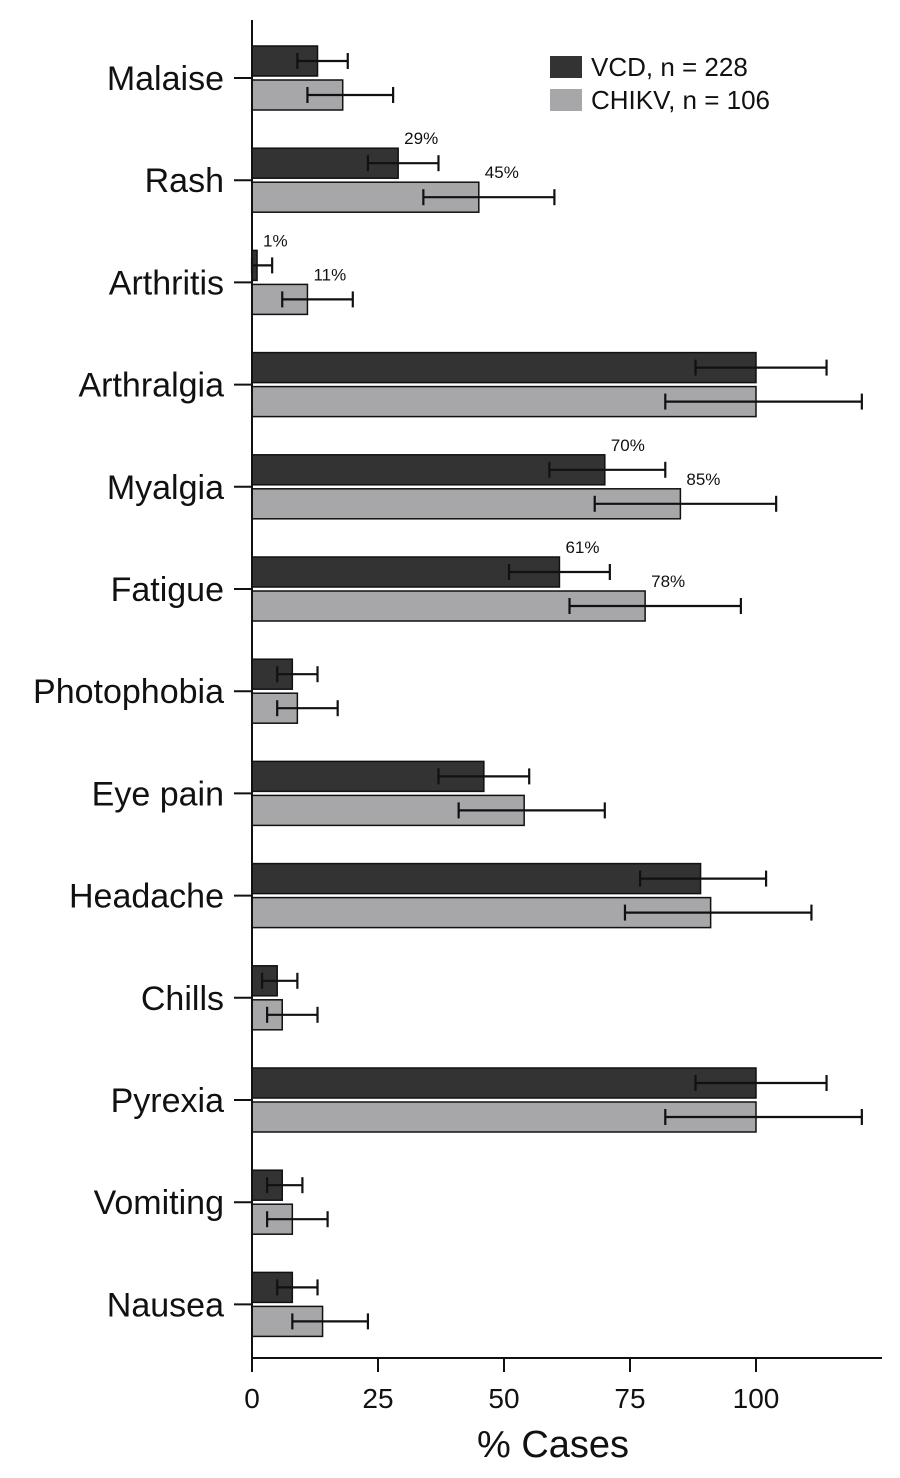 The image size is (900, 1478). I want to click on legend-label-chikv: CHIKV, n = 106, so click(680, 100).